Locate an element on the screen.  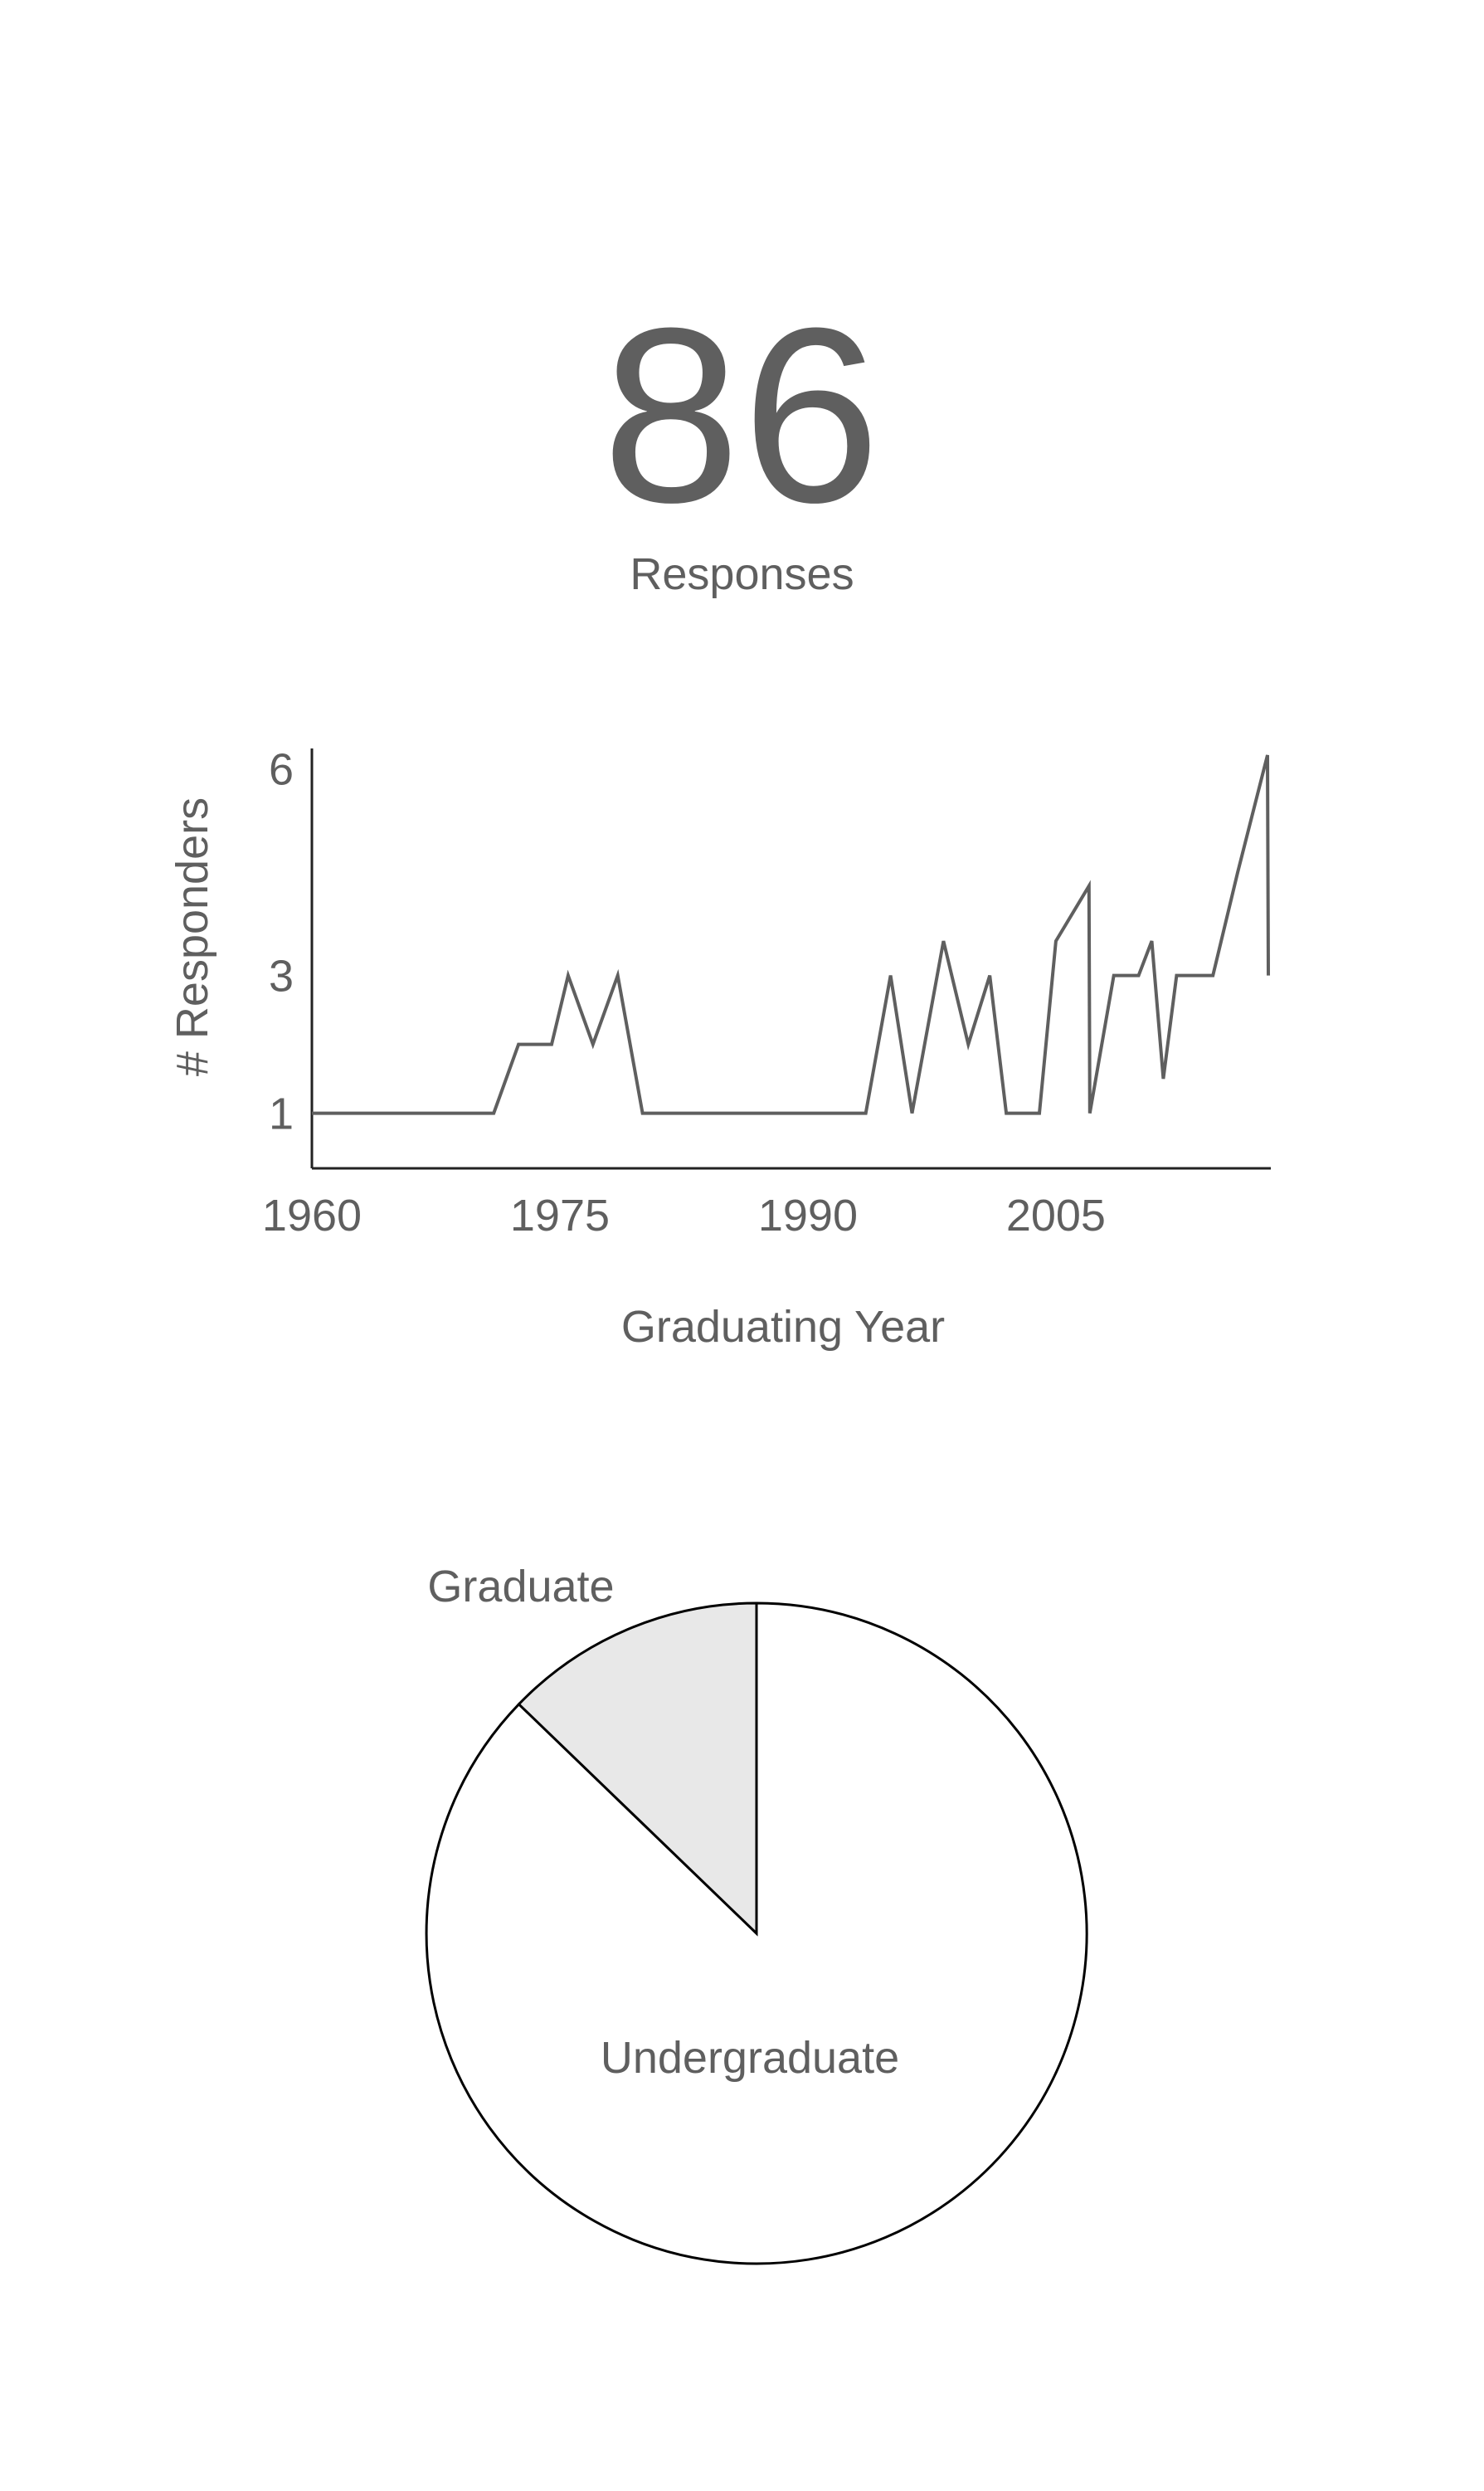
y-tick-label: 3 is located at coordinates (281, 977).